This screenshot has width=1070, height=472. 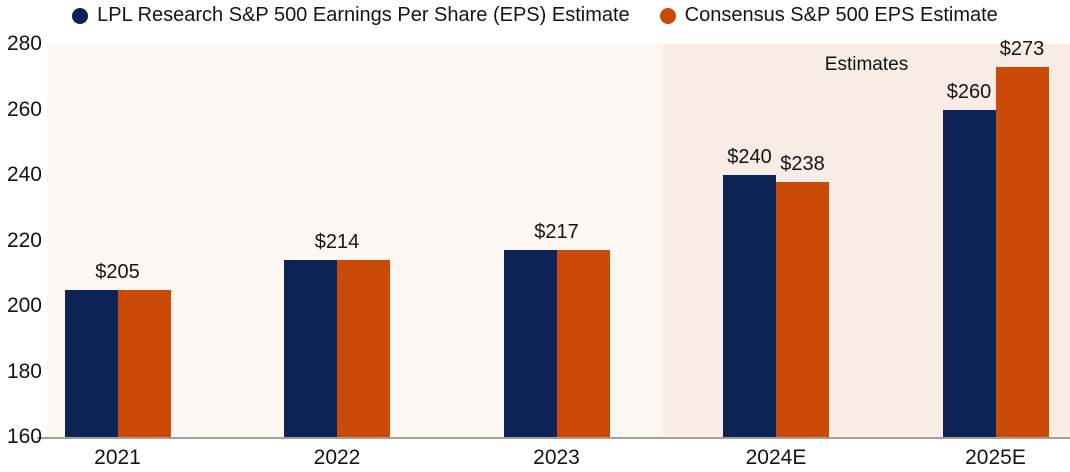 I want to click on bar-lpl-2024E, so click(x=749, y=306).